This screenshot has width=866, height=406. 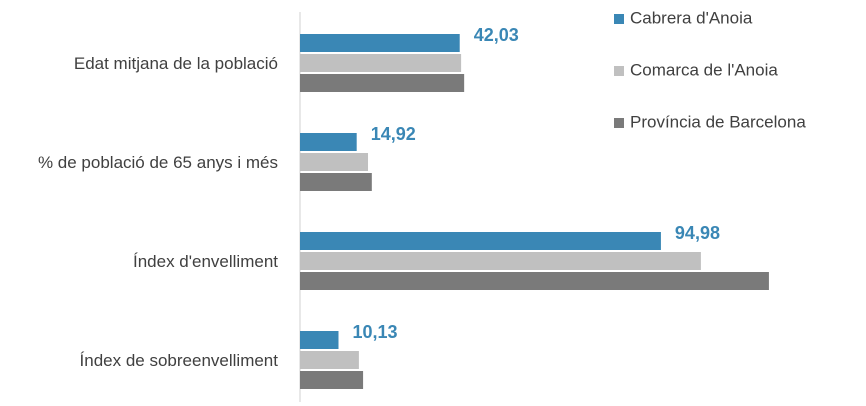 I want to click on value-label: 14,92, so click(x=393, y=134).